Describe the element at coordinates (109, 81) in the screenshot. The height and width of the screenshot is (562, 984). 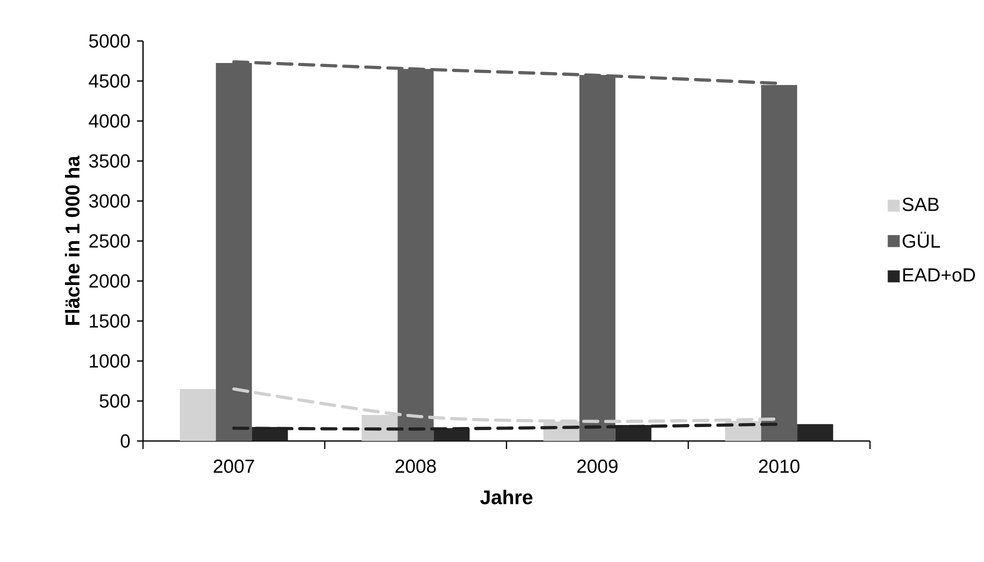
I see `y-tick-label: 4500` at that location.